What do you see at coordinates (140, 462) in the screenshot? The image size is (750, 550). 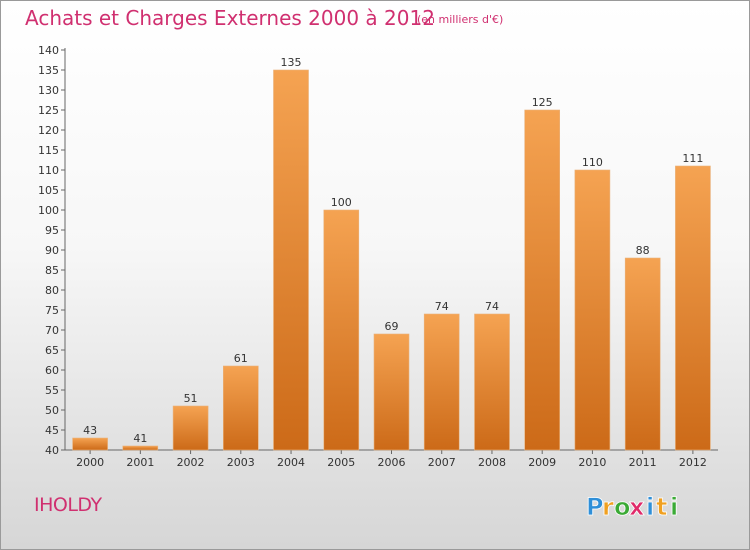 I see `x-tick-label-2001: 2001` at bounding box center [140, 462].